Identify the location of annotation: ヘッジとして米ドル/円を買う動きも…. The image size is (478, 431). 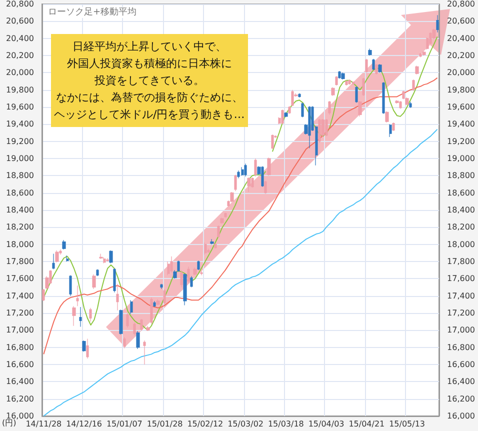
(149, 115).